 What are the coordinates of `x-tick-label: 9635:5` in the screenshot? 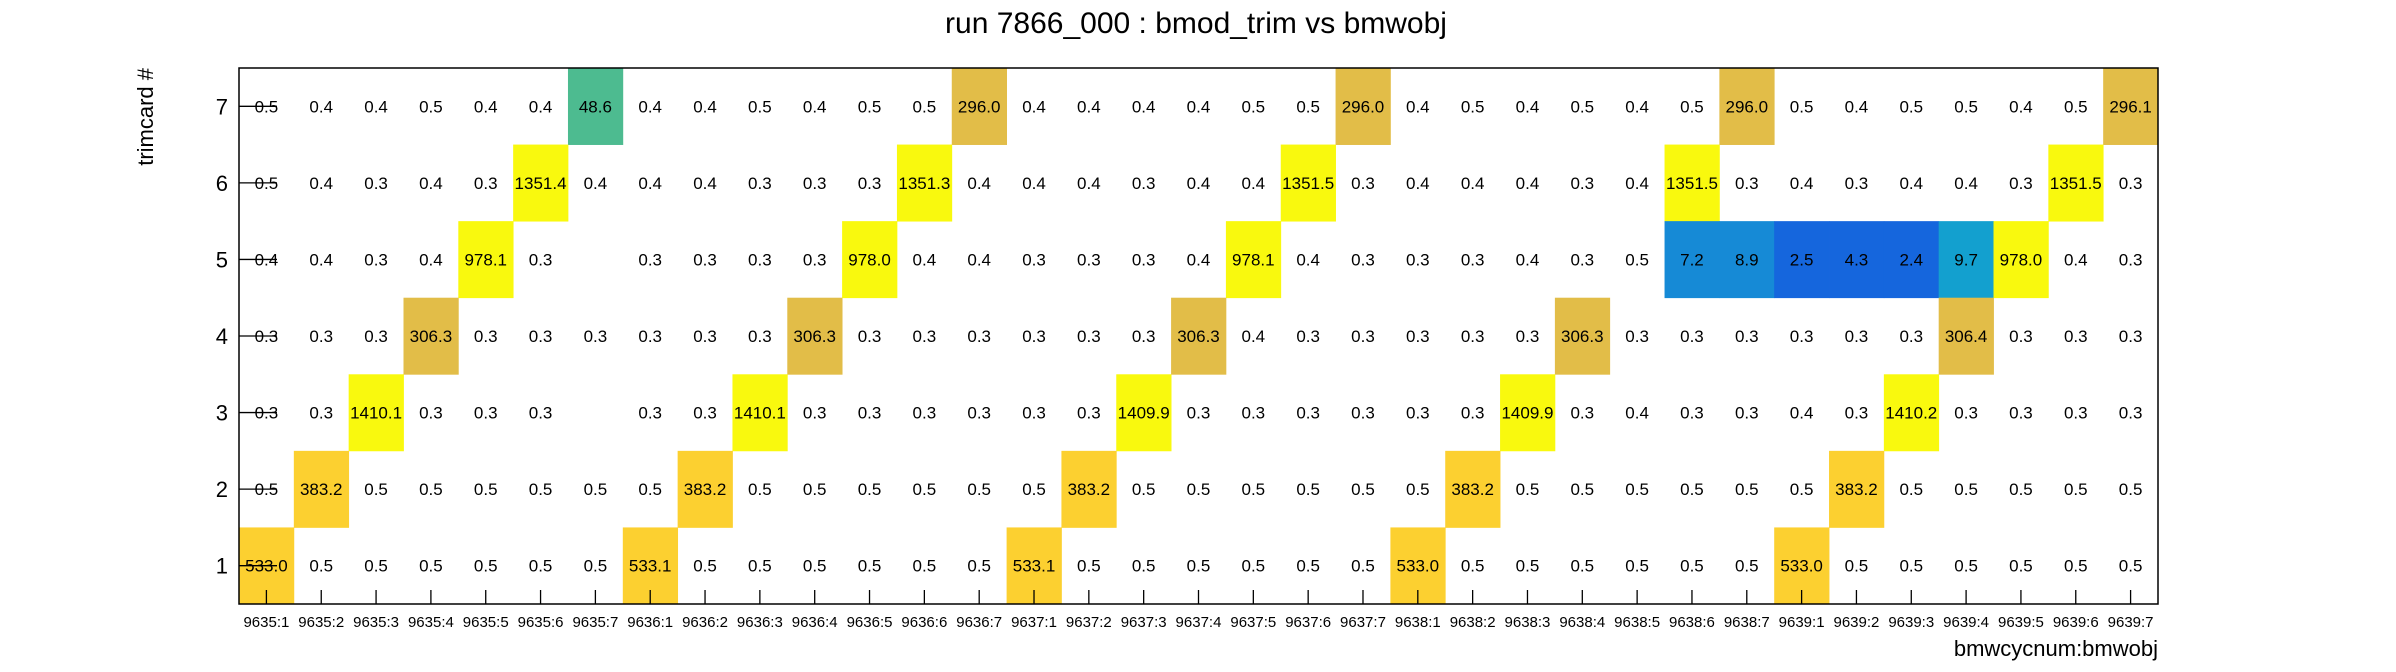 It's located at (486, 622).